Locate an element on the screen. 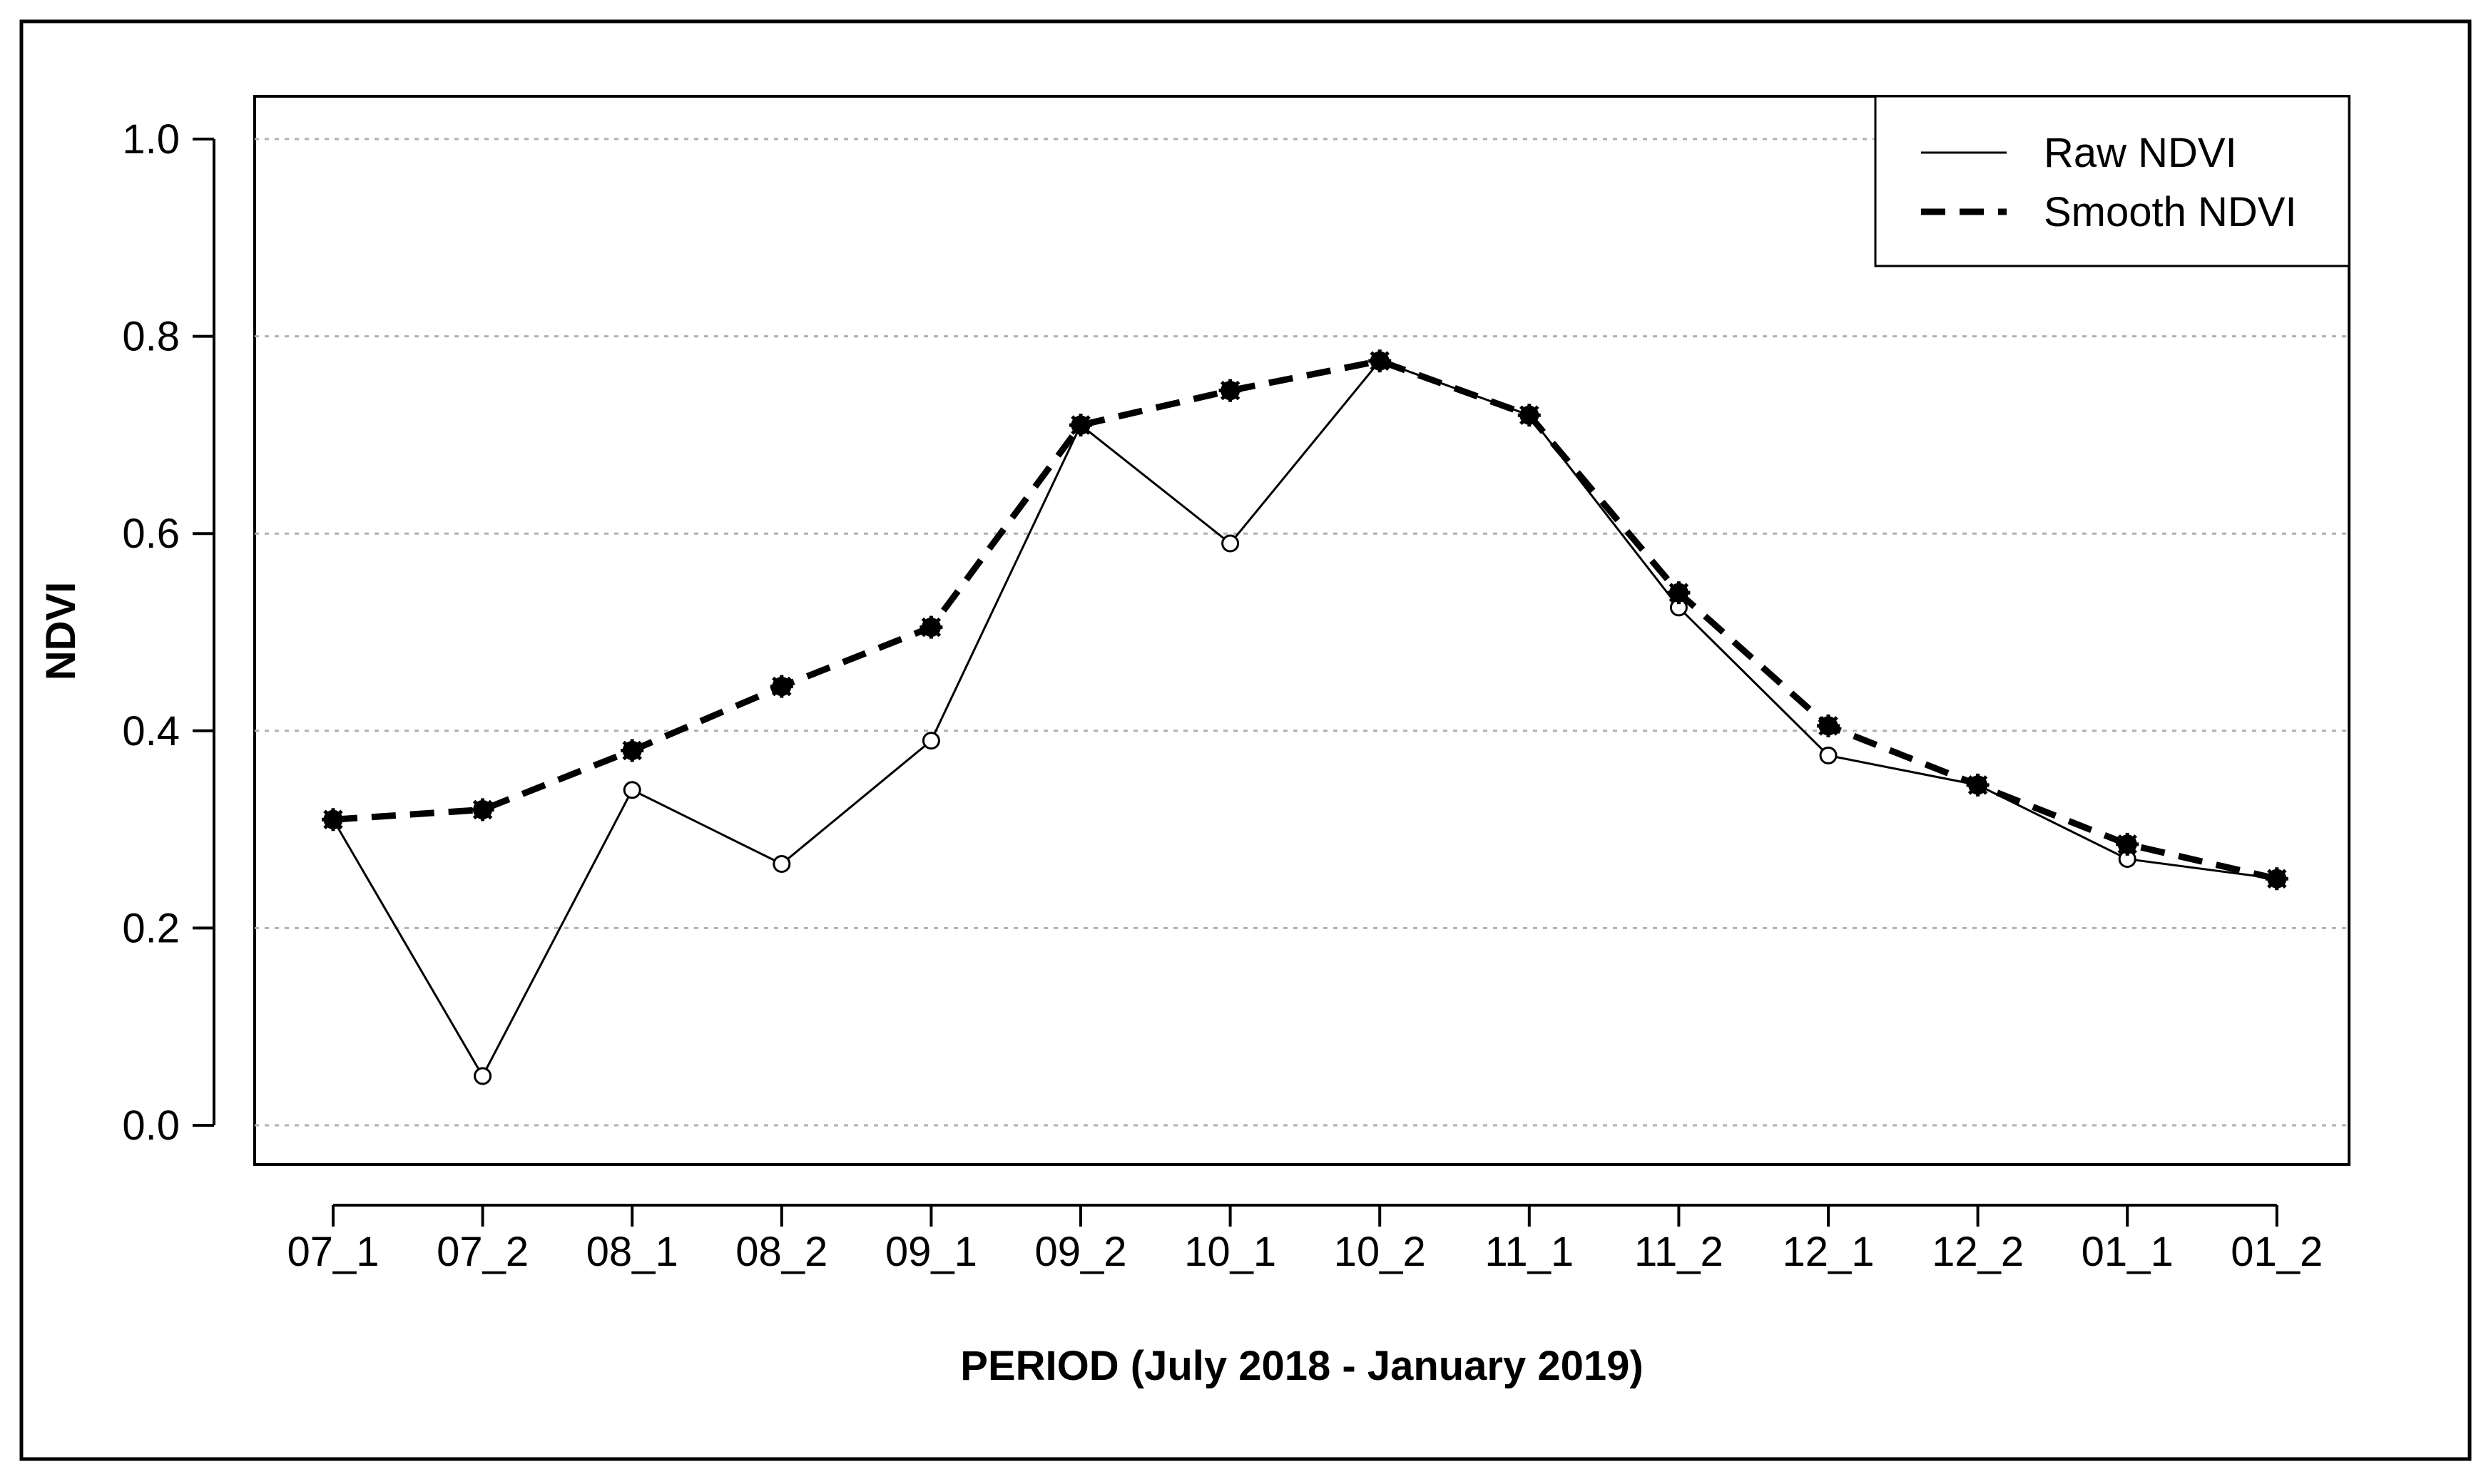 The height and width of the screenshot is (1484, 2491). legend: Raw NDVI Smooth NDVI is located at coordinates (2112, 181).